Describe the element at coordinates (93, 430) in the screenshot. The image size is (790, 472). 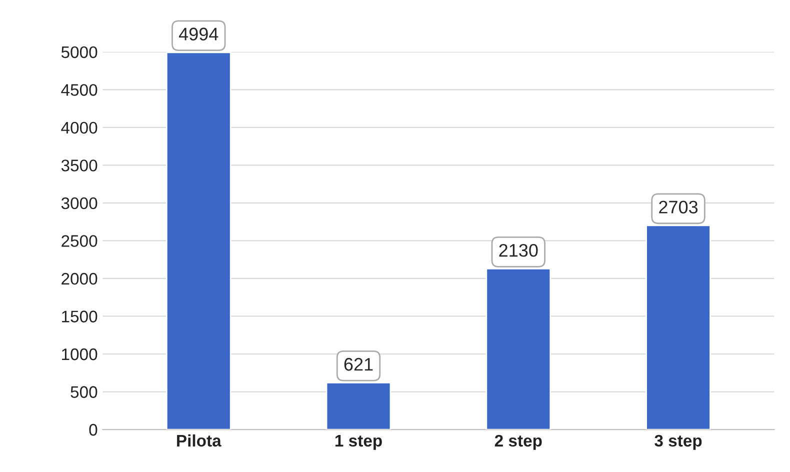
I see `y-tick-label: 0` at that location.